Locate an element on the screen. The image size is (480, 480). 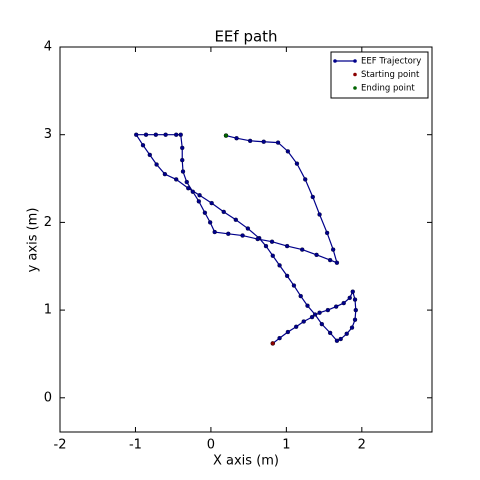
y-tick-label: 1 is located at coordinates (48, 310).